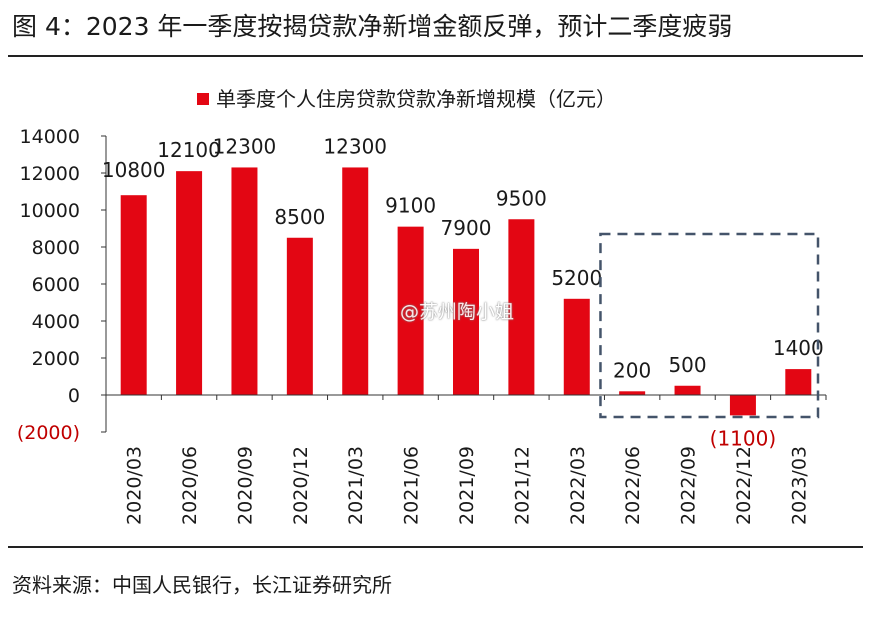  Describe the element at coordinates (689, 485) in the screenshot. I see `x-tick-label: 2022/09` at that location.